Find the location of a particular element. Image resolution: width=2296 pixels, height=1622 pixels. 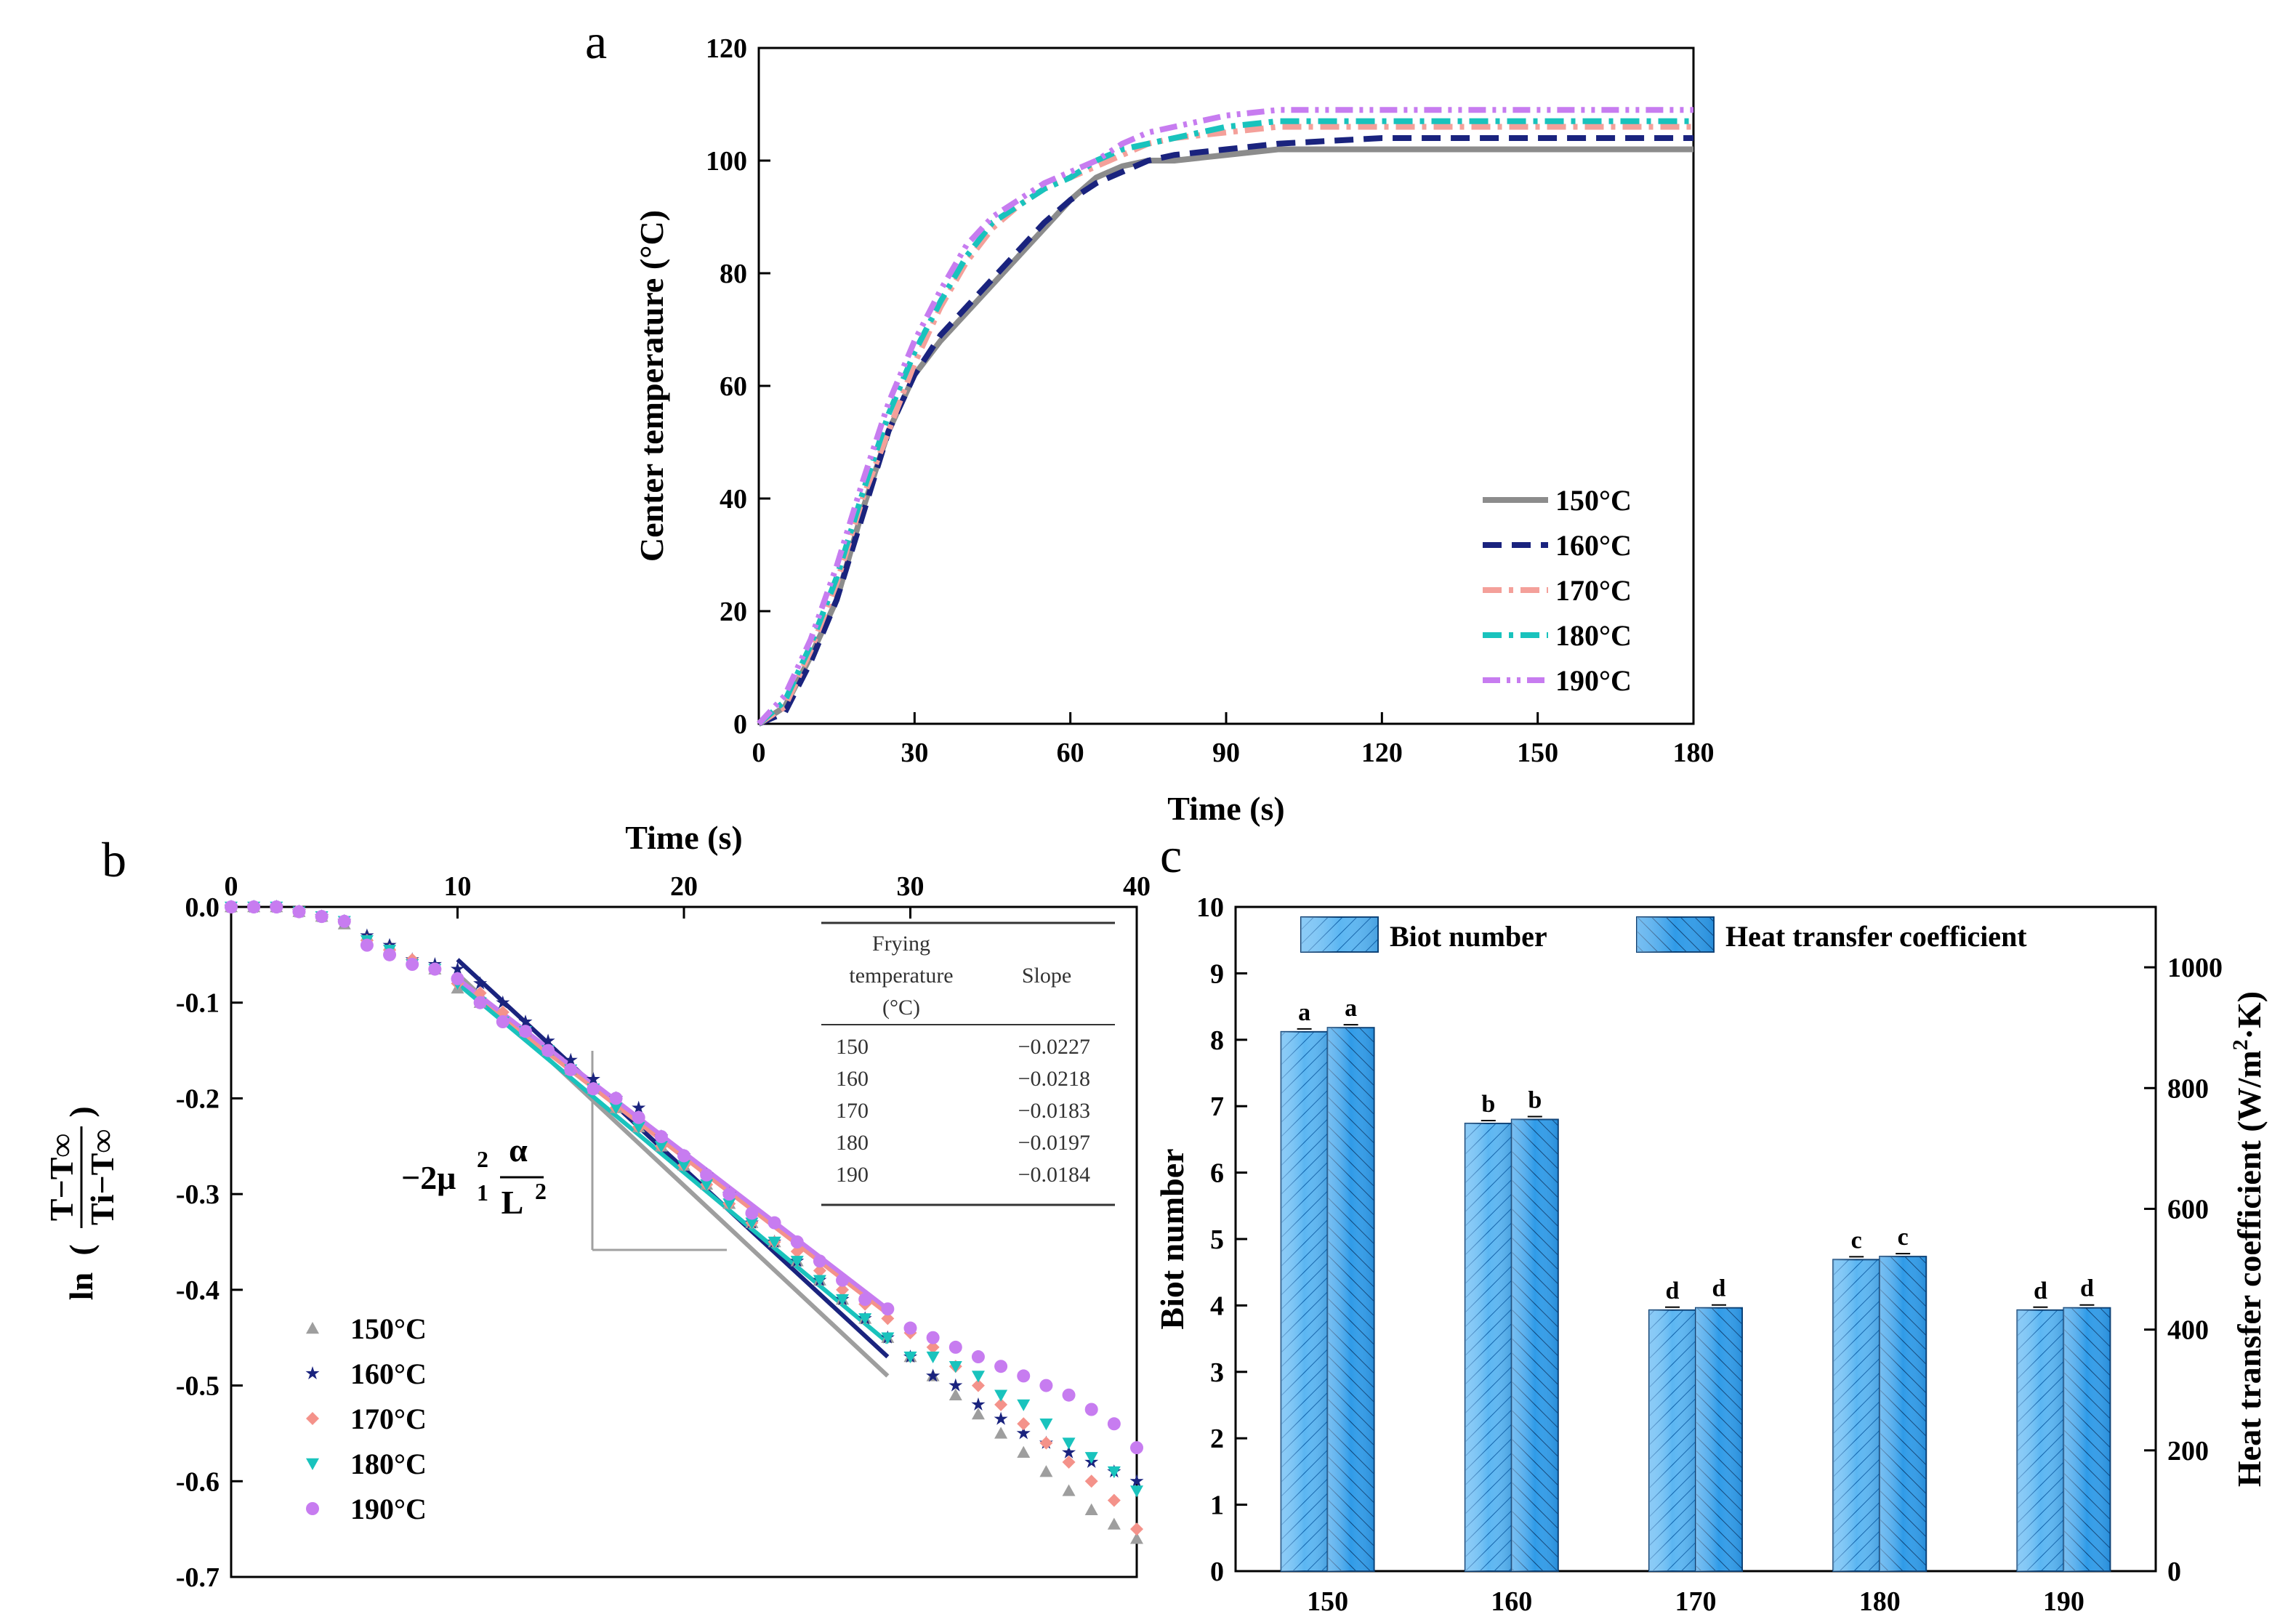

significance-label-Heat transfer coefficient: c is located at coordinates (1903, 1237).